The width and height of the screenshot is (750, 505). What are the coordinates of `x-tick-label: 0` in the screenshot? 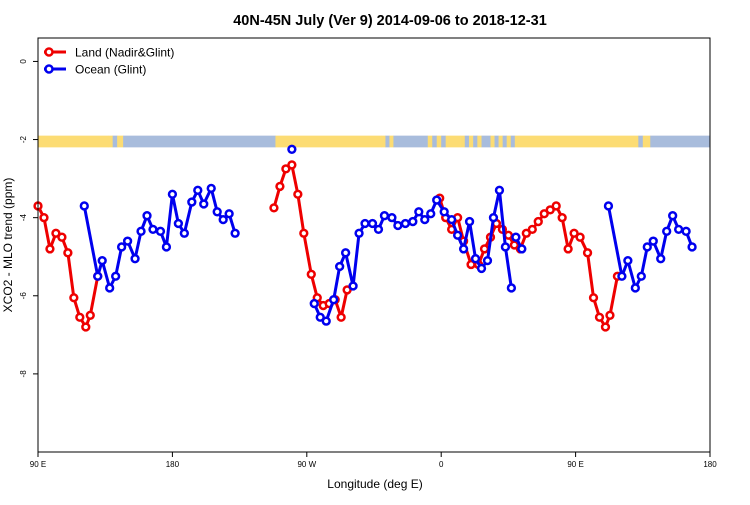 It's located at (441, 464).